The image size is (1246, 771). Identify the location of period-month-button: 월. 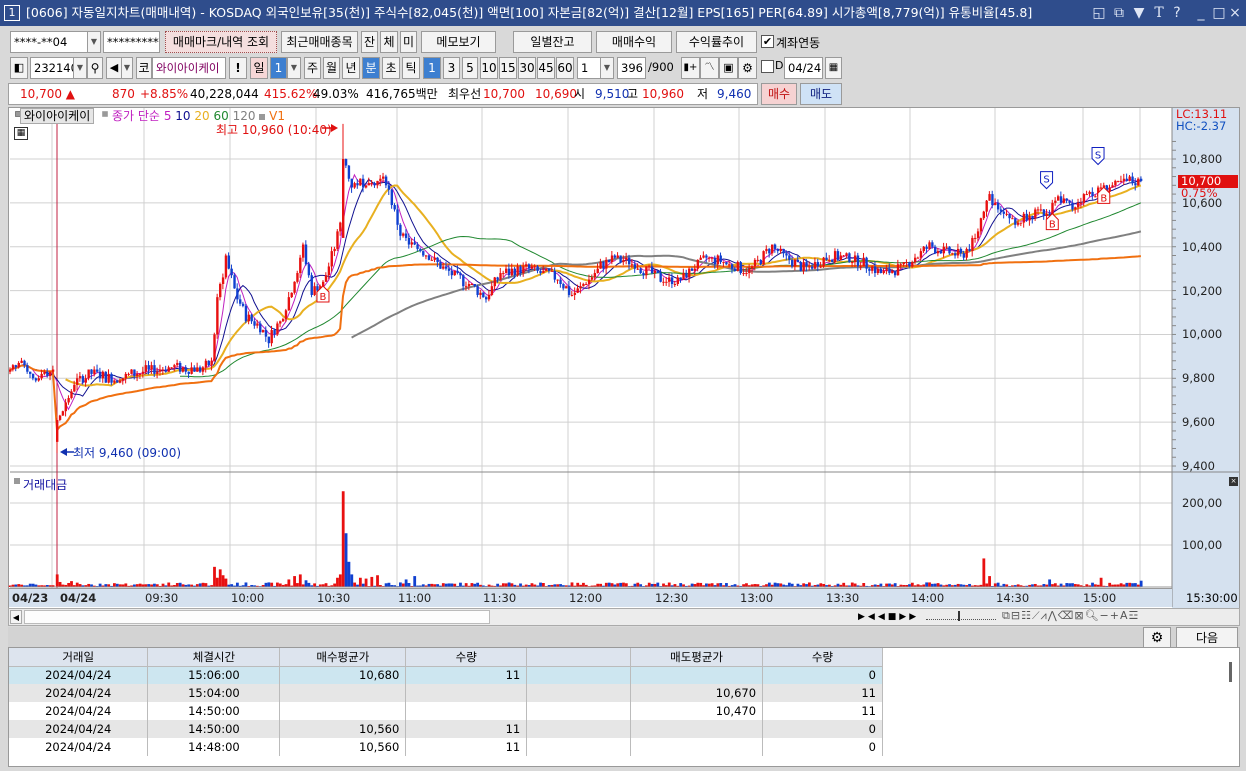
(331, 68).